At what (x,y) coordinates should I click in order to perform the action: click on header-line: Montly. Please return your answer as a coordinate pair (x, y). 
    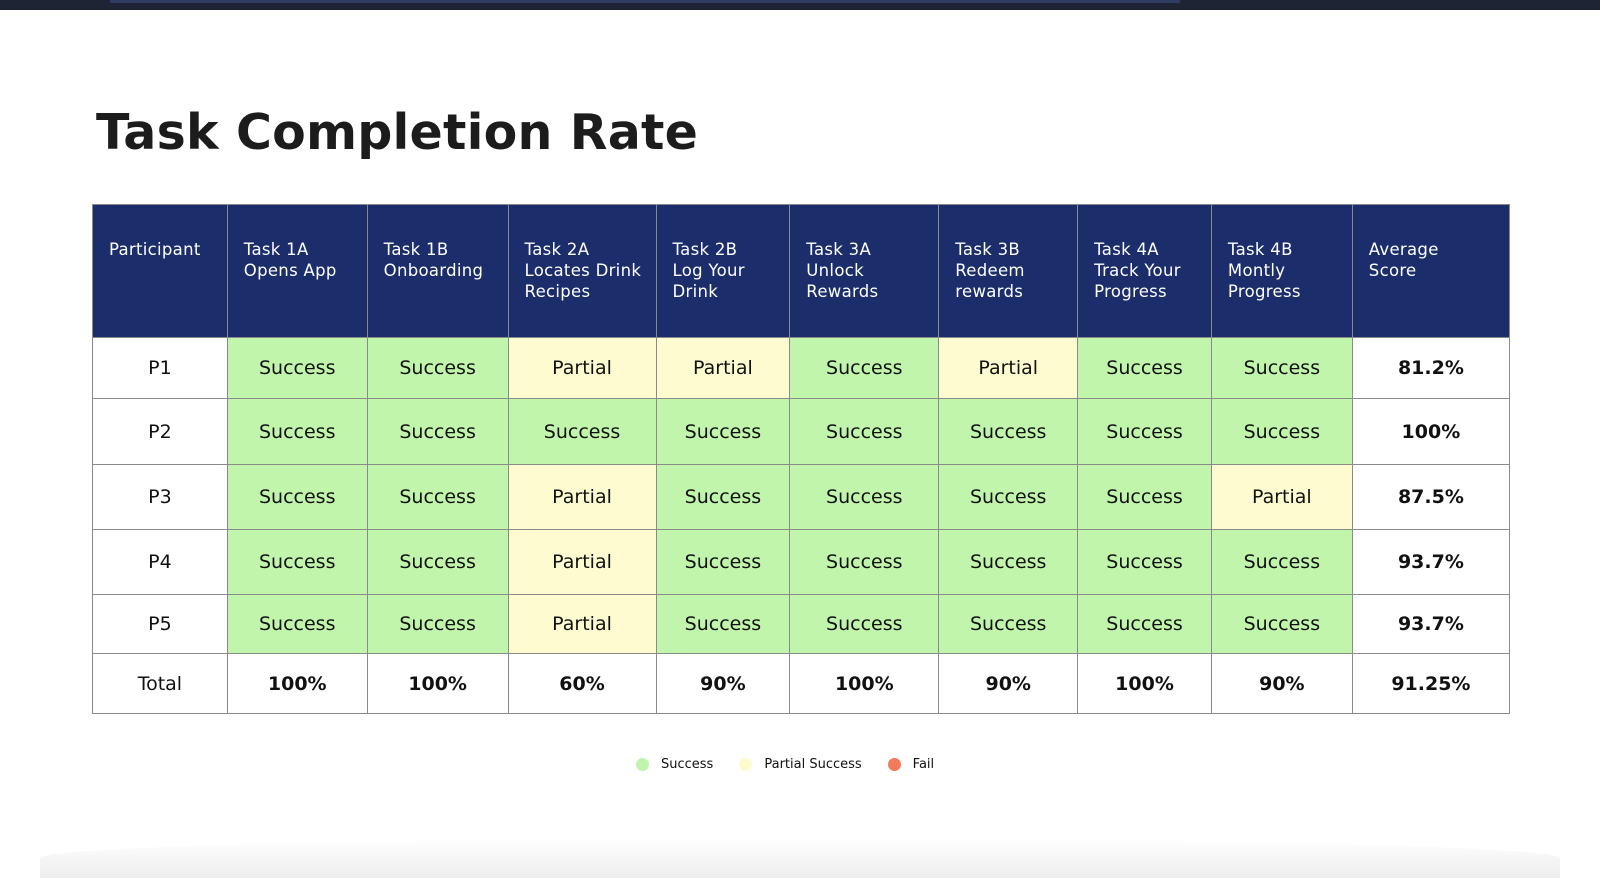
    Looking at the image, I should click on (1256, 270).